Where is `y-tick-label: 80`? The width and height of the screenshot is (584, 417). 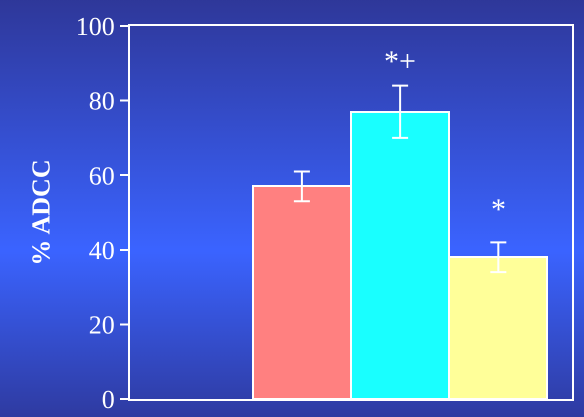 y-tick-label: 80 is located at coordinates (101, 101).